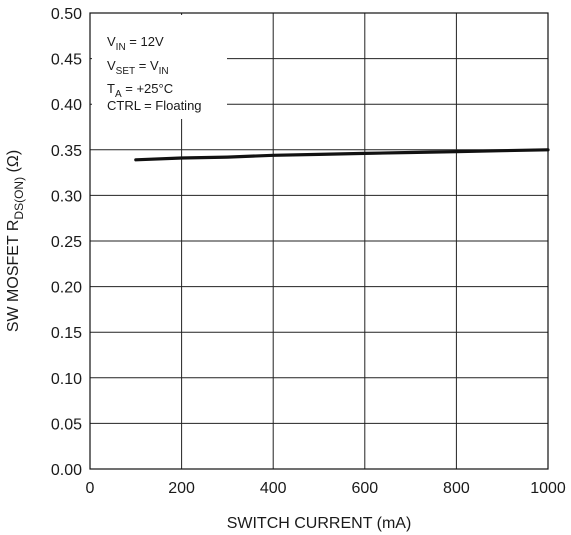  I want to click on y-tick-label: 0.40, so click(66, 105).